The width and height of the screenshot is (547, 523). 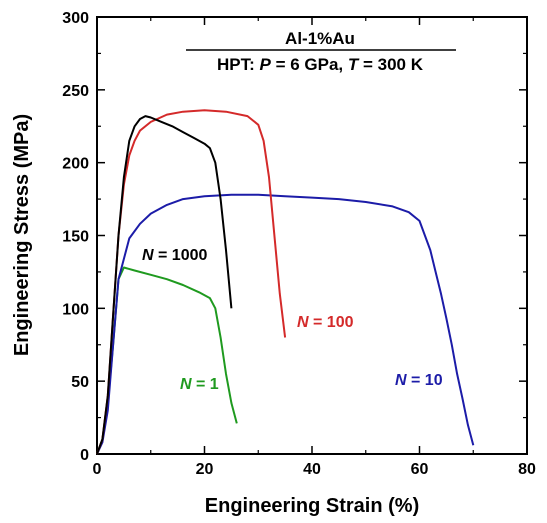 I want to click on series-label-n10: N = 10, so click(x=419, y=380).